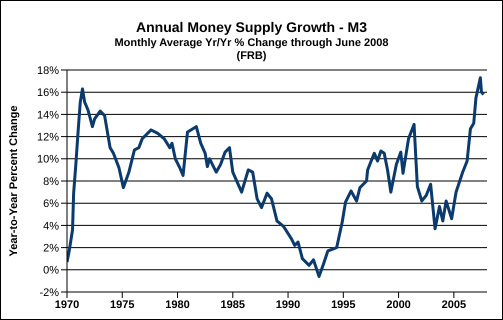 The image size is (503, 320). Describe the element at coordinates (48, 93) in the screenshot. I see `y-tick-label: 16%` at that location.